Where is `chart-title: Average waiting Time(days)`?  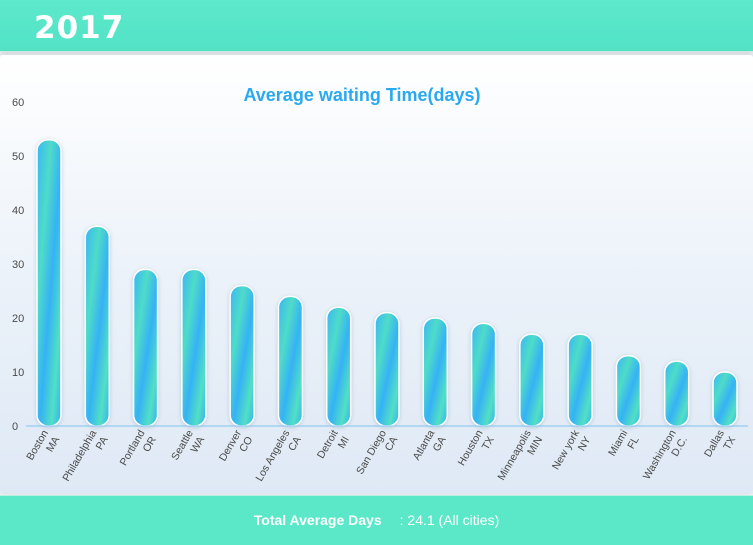
chart-title: Average waiting Time(days) is located at coordinates (361, 95).